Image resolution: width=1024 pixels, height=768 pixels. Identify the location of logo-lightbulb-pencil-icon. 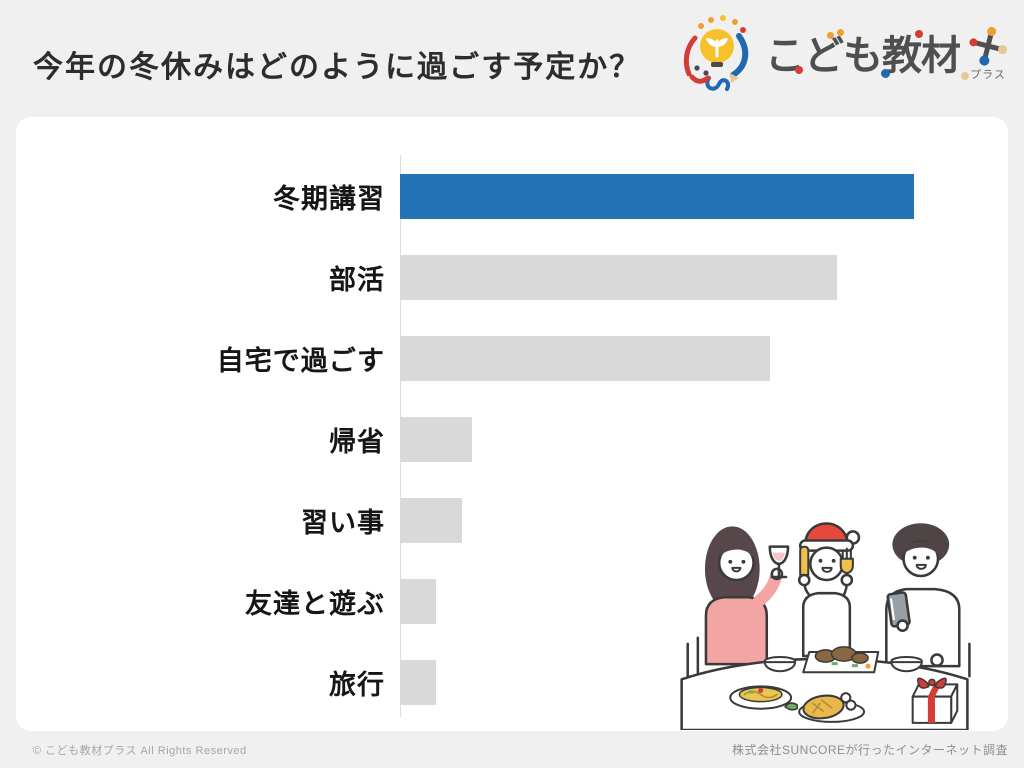
(716, 53).